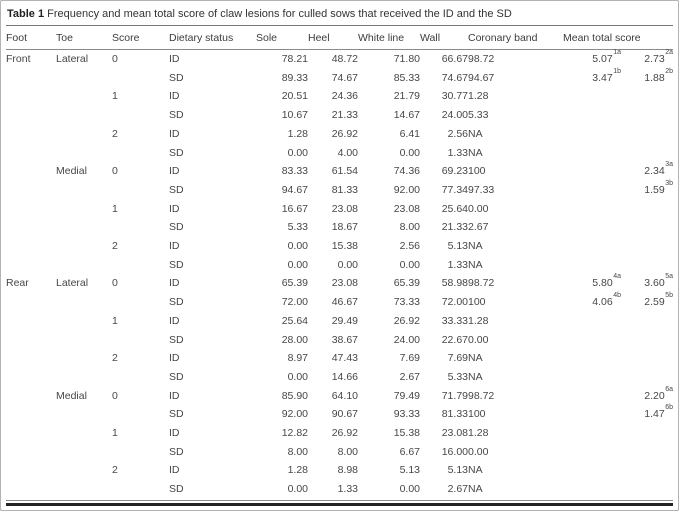 This screenshot has width=679, height=511. Describe the element at coordinates (84, 38) in the screenshot. I see `col-header-toe: Toe` at that location.